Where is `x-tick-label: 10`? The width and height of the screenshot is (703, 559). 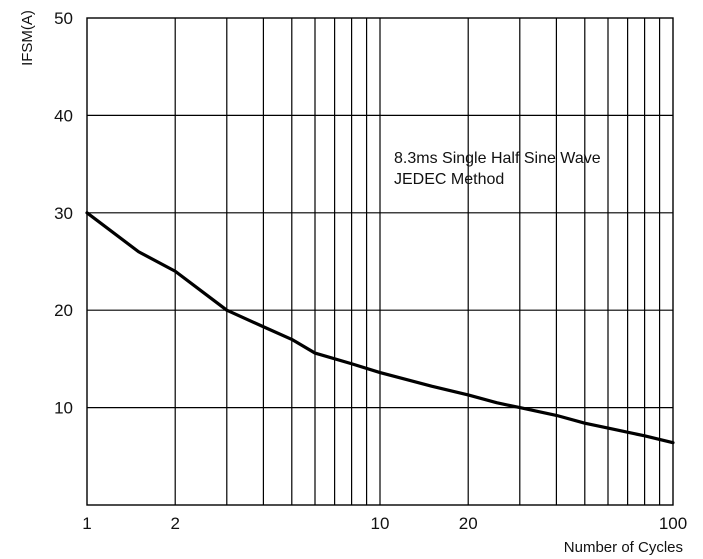 x-tick-label: 10 is located at coordinates (380, 523).